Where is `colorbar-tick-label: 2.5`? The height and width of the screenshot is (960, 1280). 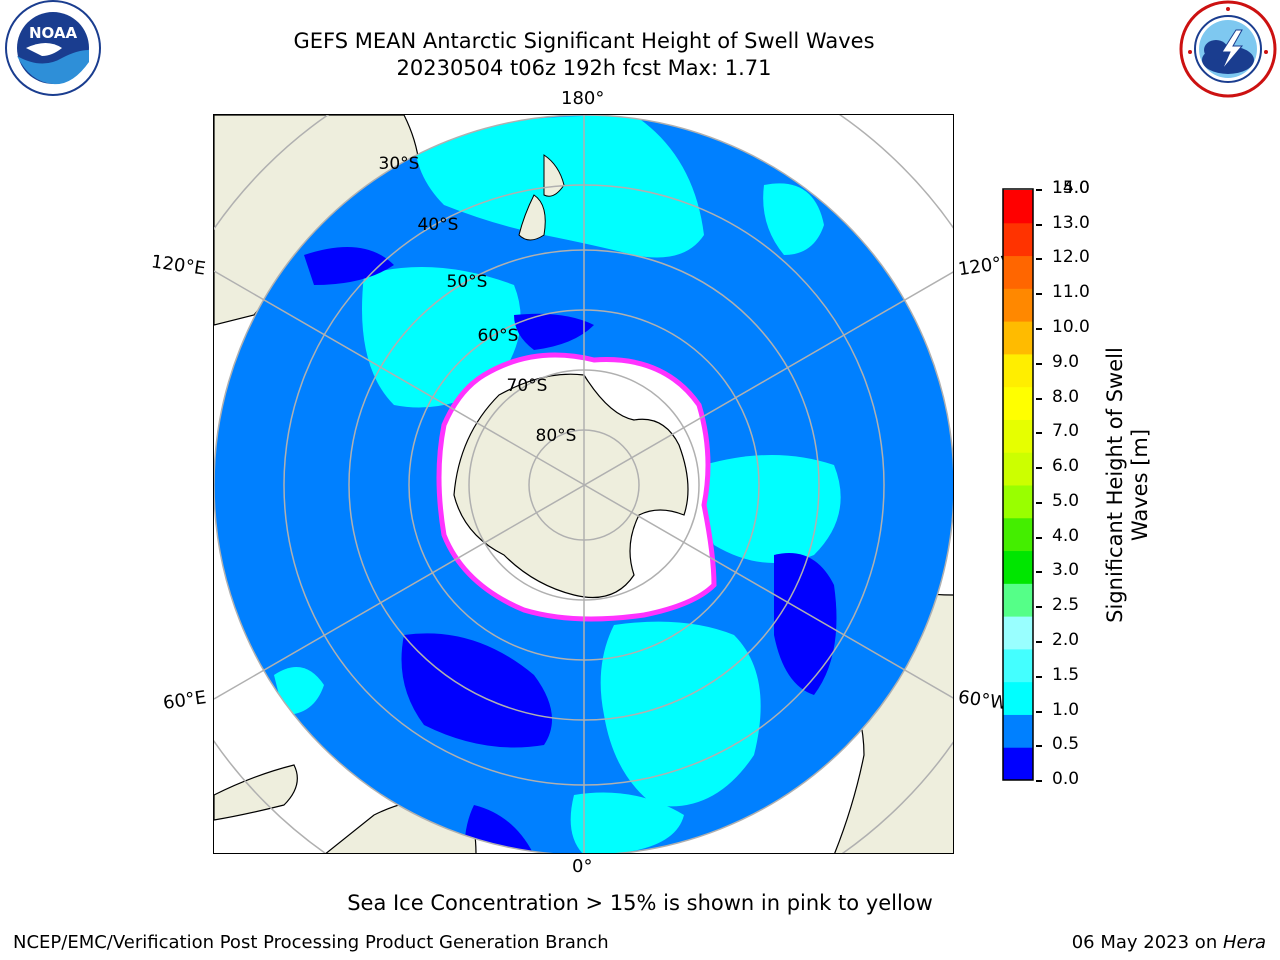
colorbar-tick-label: 2.5 is located at coordinates (1066, 605).